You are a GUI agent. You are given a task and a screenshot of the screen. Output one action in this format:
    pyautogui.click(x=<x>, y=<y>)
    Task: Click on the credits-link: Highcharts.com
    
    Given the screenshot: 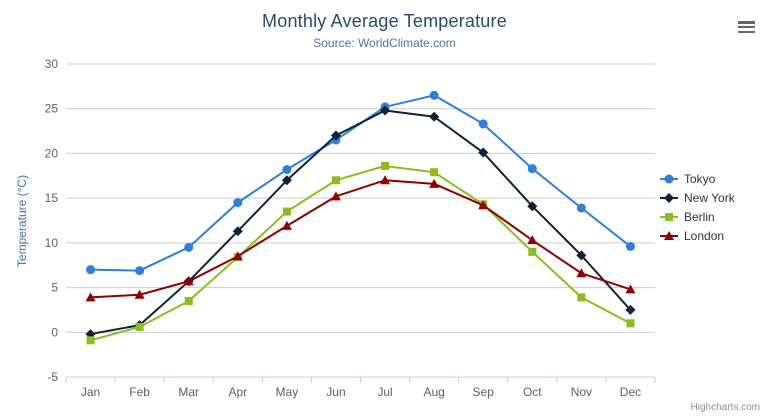 What is the action you would take?
    pyautogui.click(x=725, y=407)
    